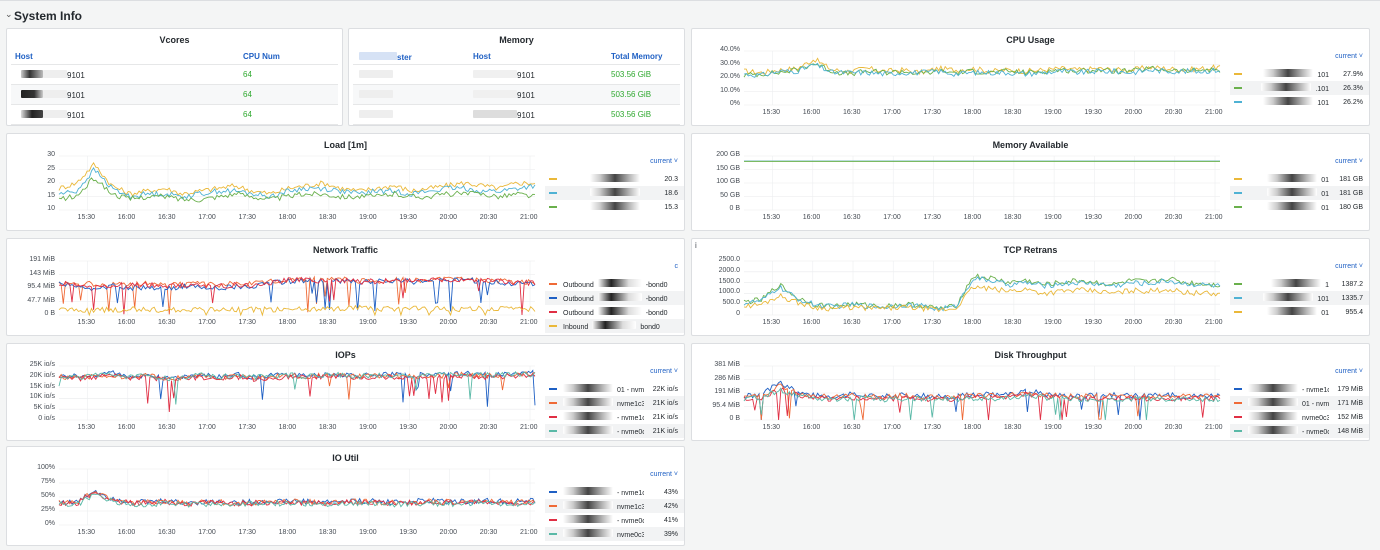  I want to click on x-tick-label: 19:00, so click(368, 532).